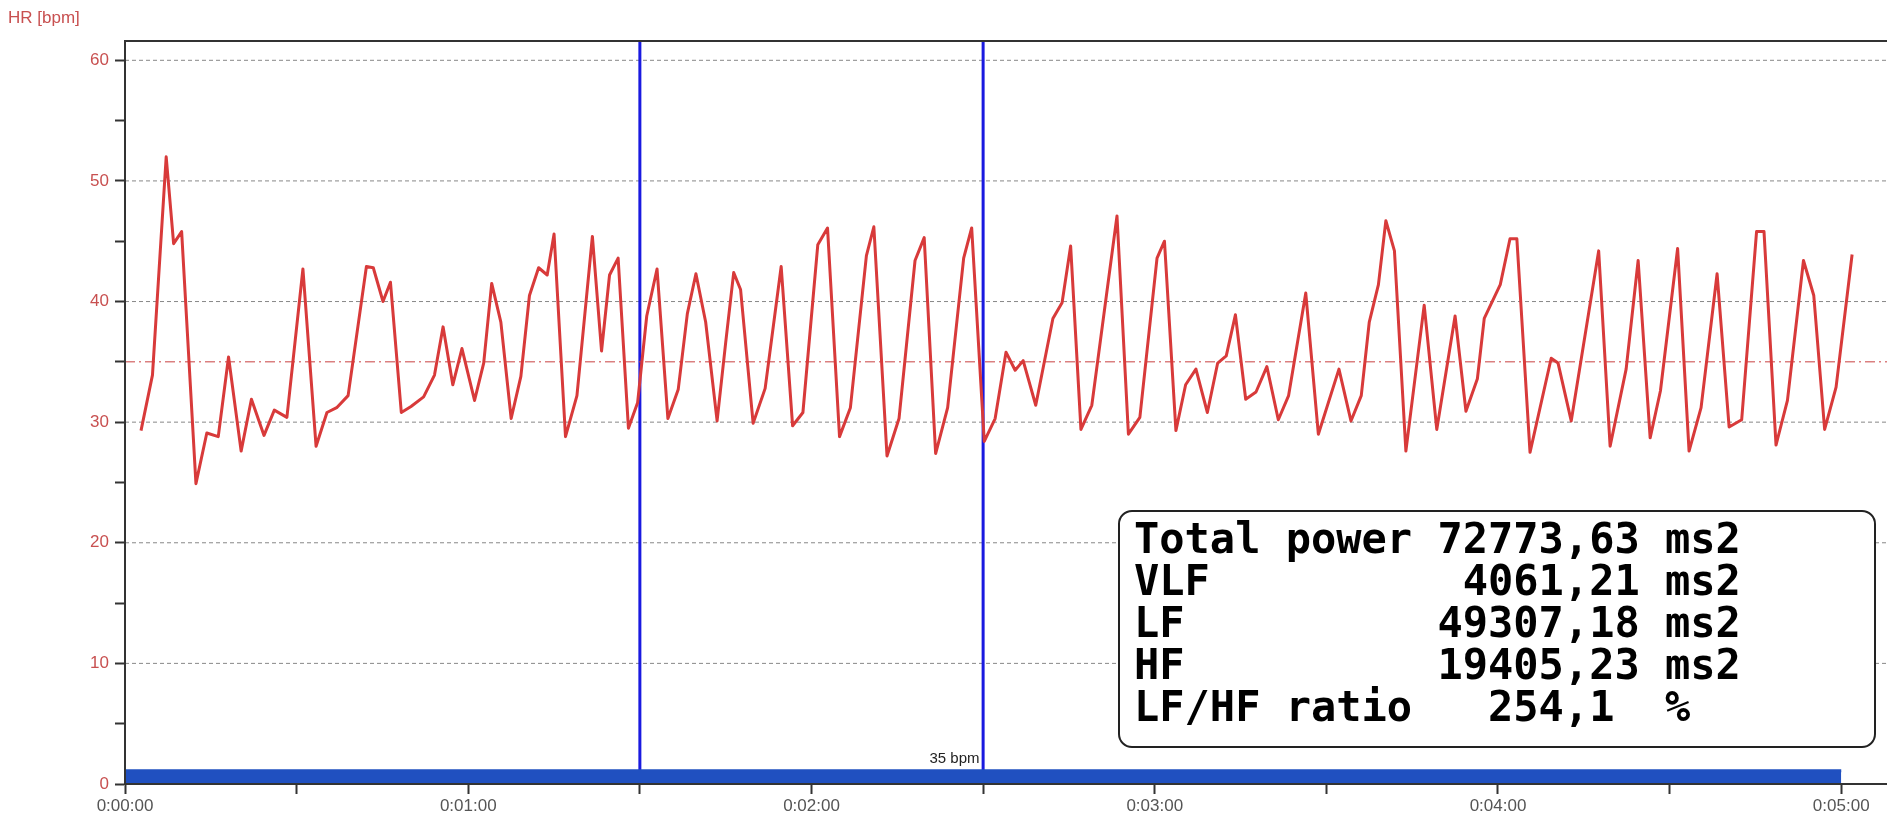 The height and width of the screenshot is (825, 1887). Describe the element at coordinates (99, 663) in the screenshot. I see `y-tick-label: 10` at that location.